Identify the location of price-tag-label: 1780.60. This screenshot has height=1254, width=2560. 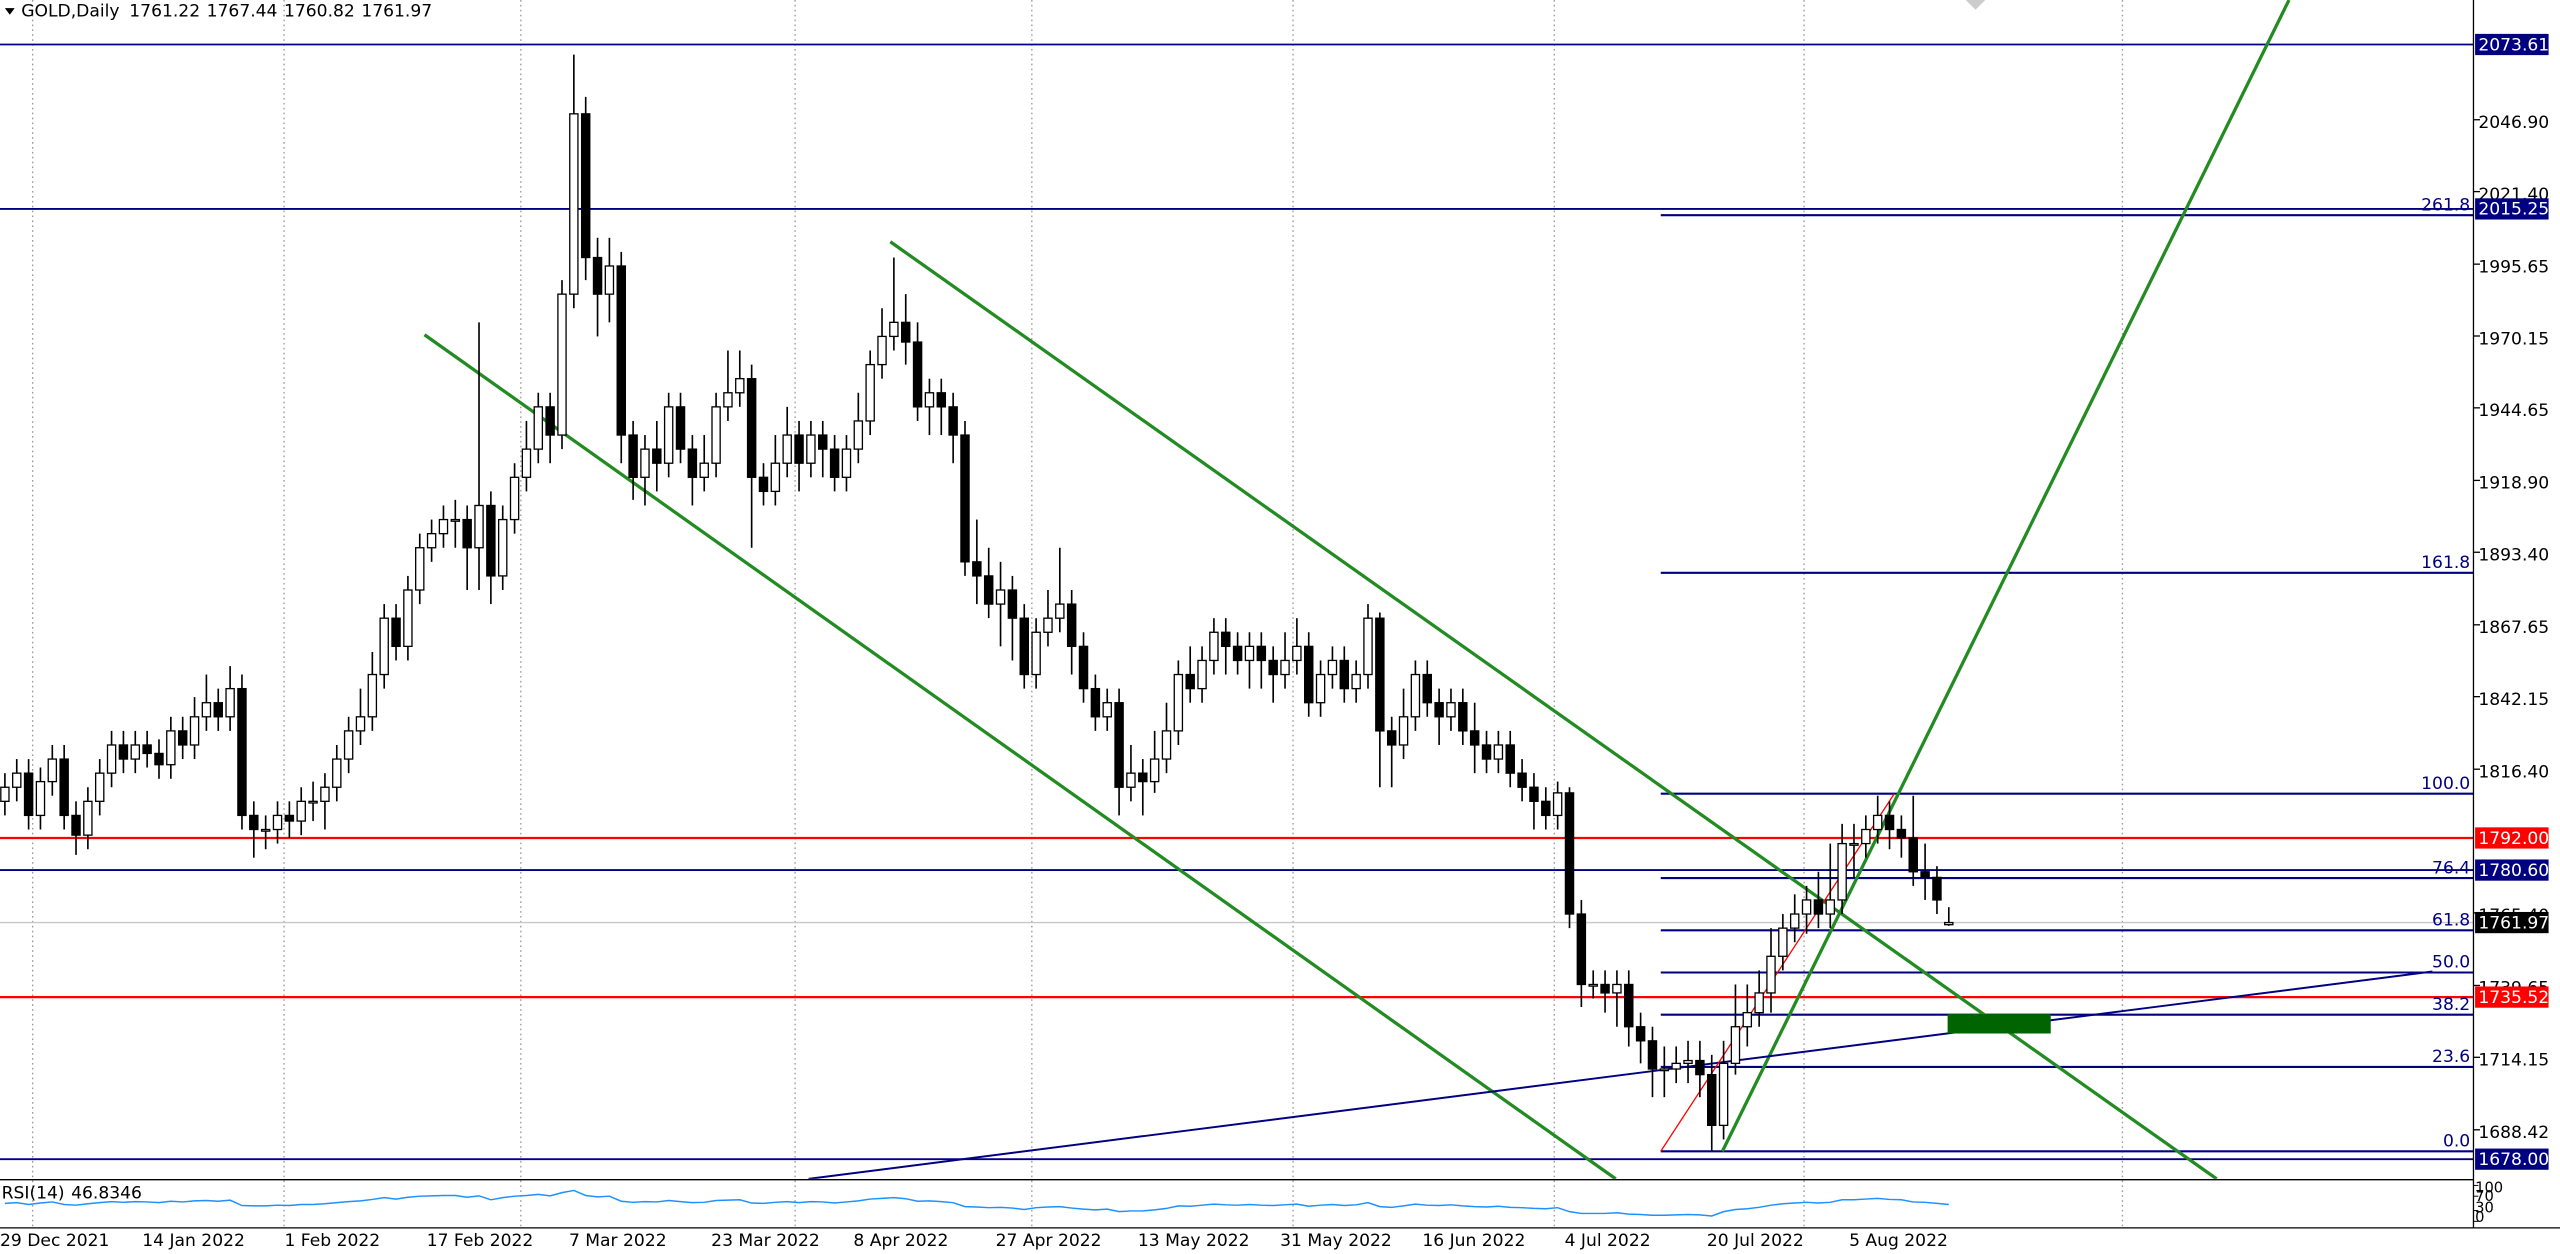
(2513, 871).